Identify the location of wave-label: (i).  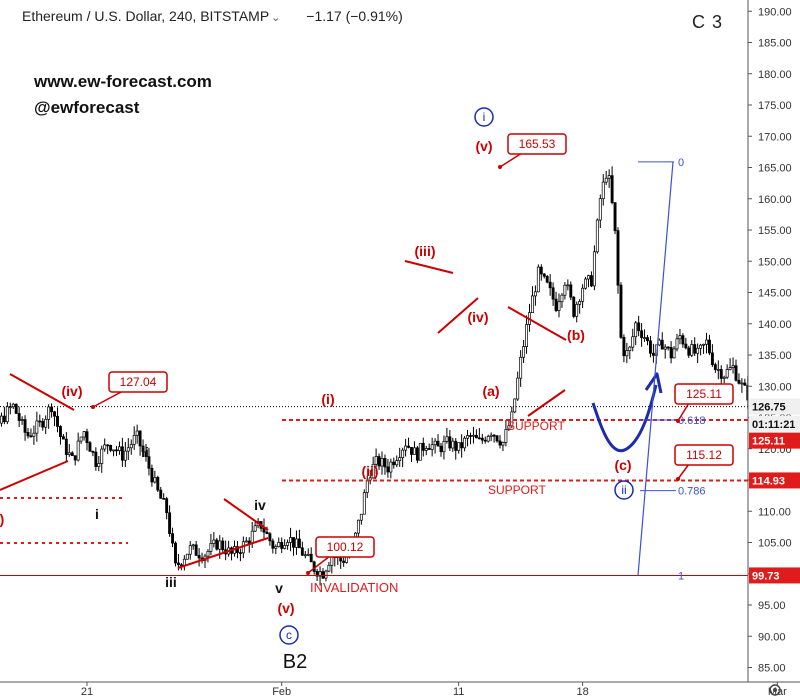
(327, 399).